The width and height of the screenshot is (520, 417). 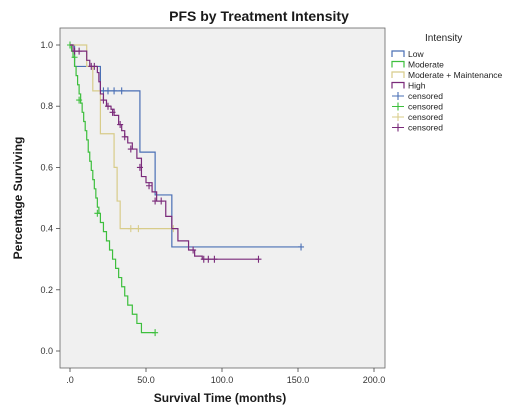 I want to click on chart-title: PFS by Treatment Intensity, so click(x=259, y=16).